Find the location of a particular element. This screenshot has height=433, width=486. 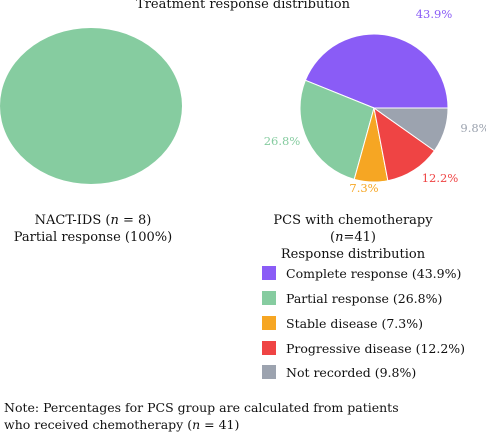

legend-label: Complete response (43.9%) is located at coordinates (374, 273).